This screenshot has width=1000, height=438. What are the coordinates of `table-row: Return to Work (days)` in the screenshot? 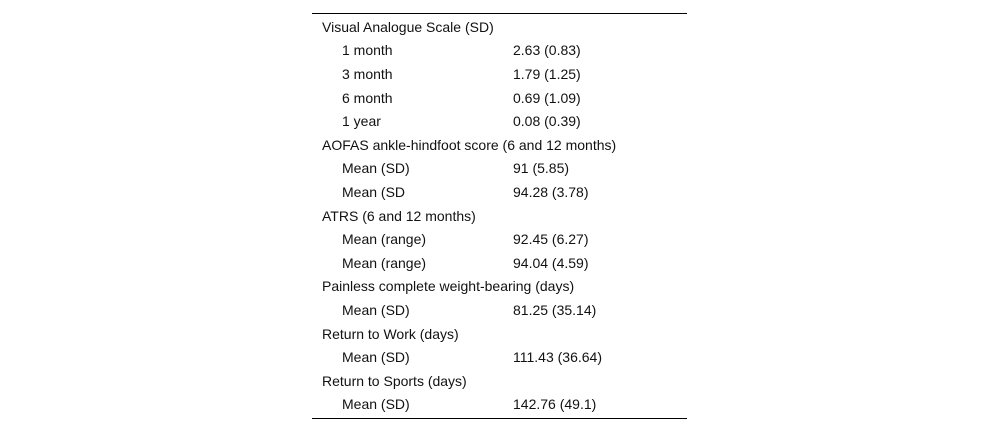 It's located at (499, 334).